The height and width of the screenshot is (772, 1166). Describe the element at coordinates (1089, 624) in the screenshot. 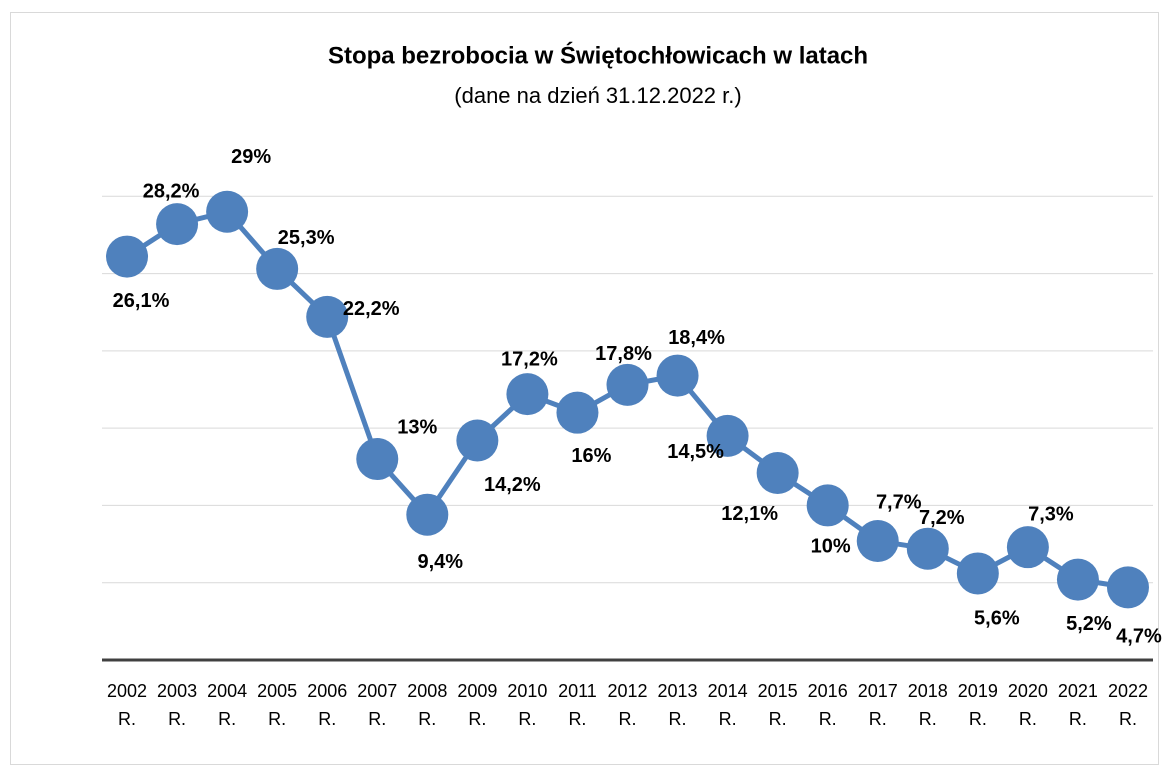

I see `data-label: 5,2%` at that location.